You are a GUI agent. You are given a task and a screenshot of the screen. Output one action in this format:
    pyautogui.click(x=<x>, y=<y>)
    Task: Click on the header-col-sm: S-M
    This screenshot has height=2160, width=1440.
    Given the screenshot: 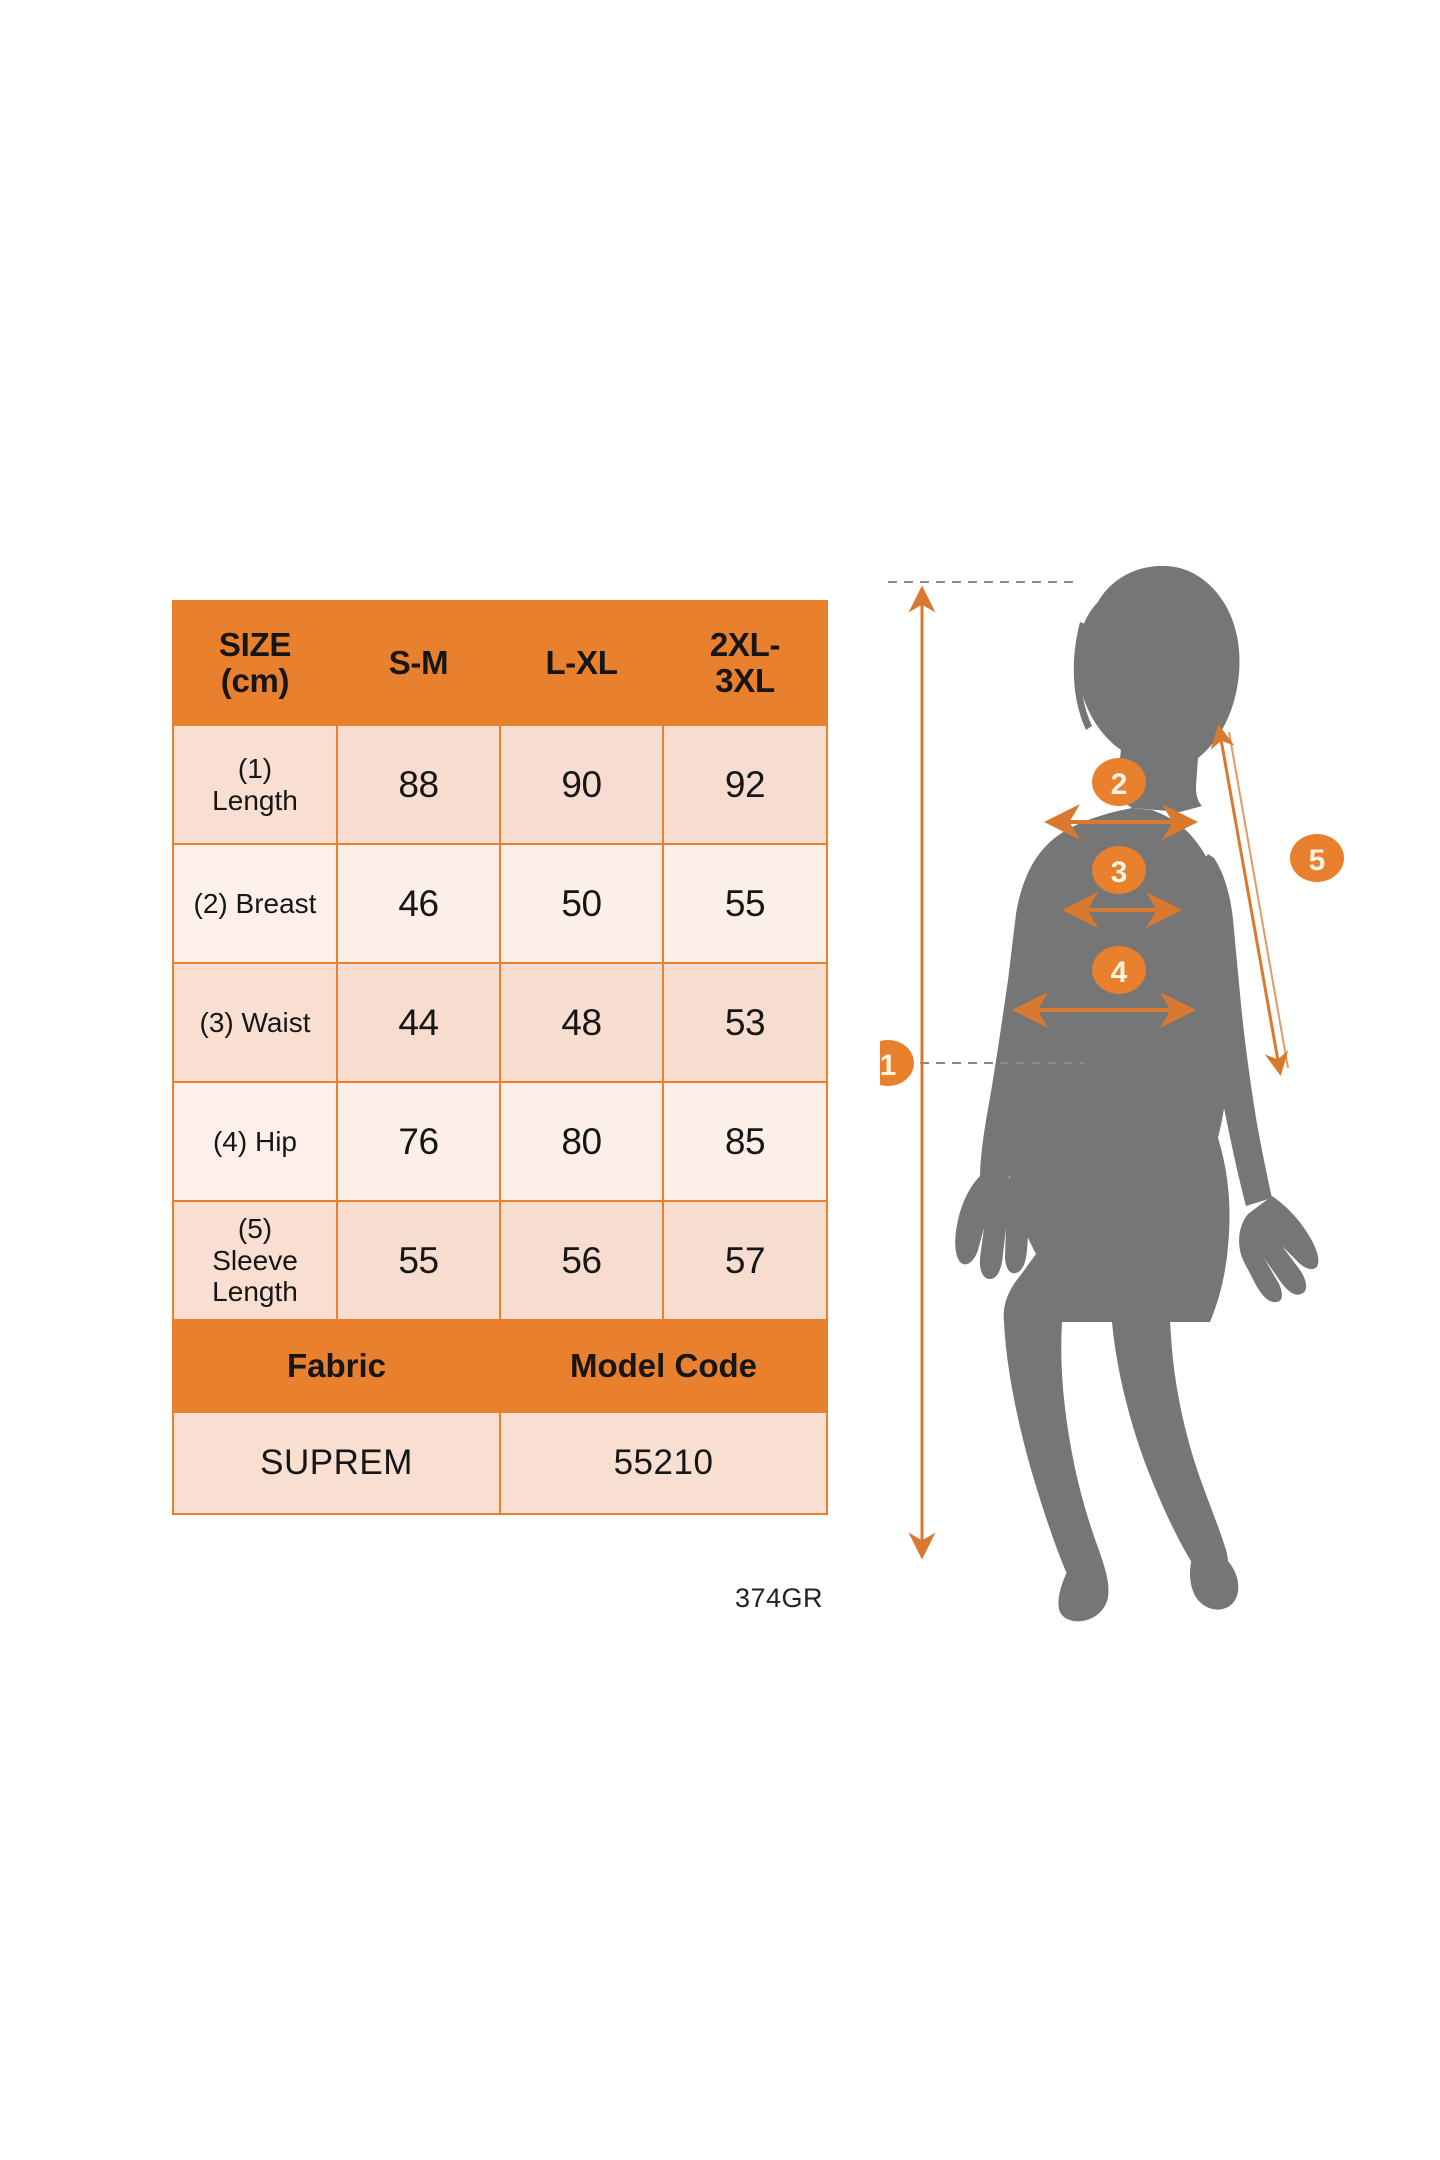 What is the action you would take?
    pyautogui.click(x=418, y=663)
    